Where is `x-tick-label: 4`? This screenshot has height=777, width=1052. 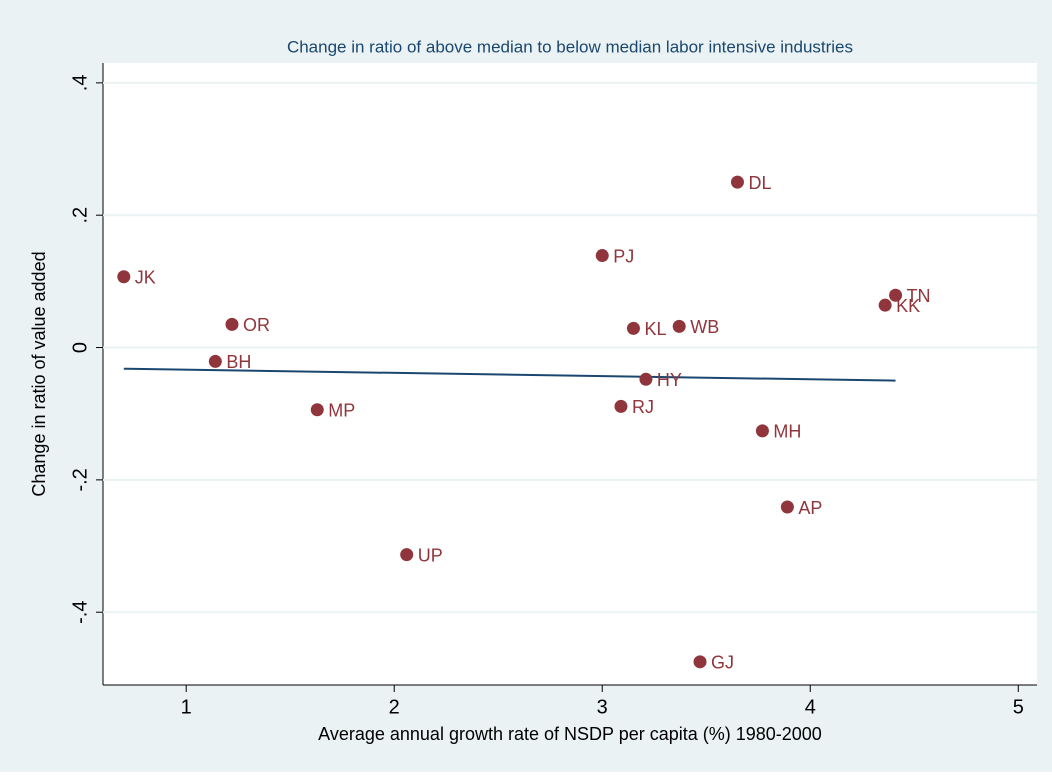
x-tick-label: 4 is located at coordinates (810, 707).